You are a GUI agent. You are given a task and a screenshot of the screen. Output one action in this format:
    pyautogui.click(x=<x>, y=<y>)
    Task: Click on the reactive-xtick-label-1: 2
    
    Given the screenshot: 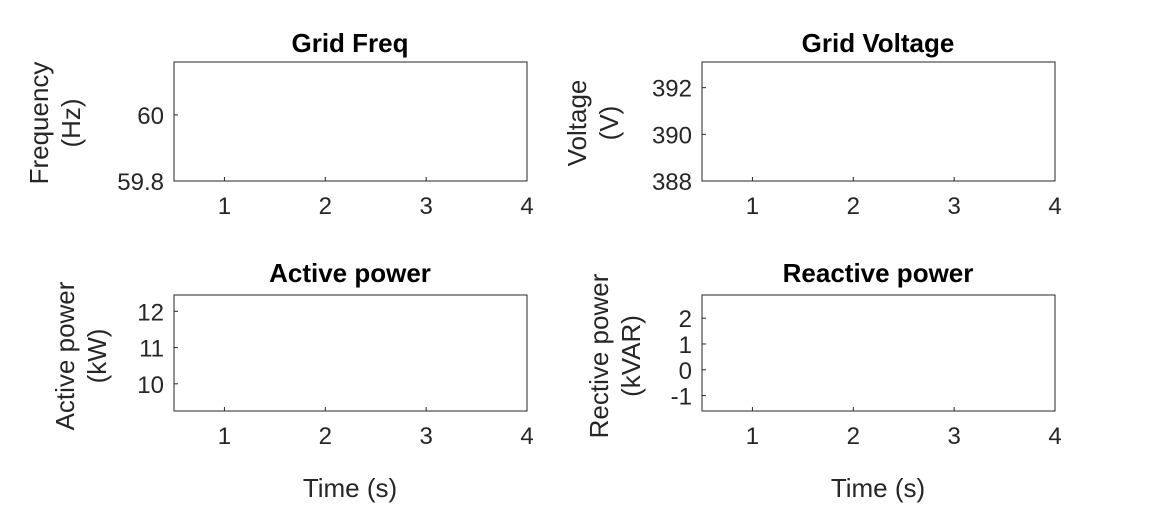 What is the action you would take?
    pyautogui.click(x=853, y=436)
    